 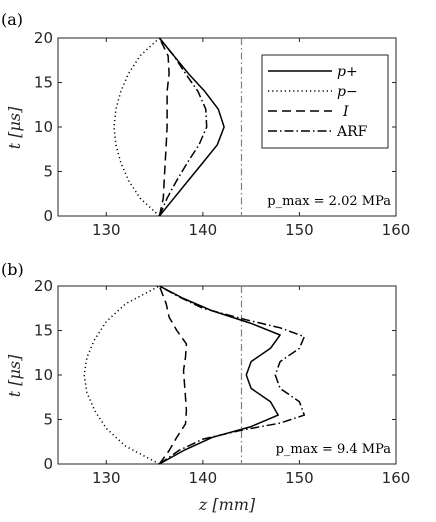 What do you see at coordinates (396, 478) in the screenshot?
I see `panel-b-x-tick-label: 160` at bounding box center [396, 478].